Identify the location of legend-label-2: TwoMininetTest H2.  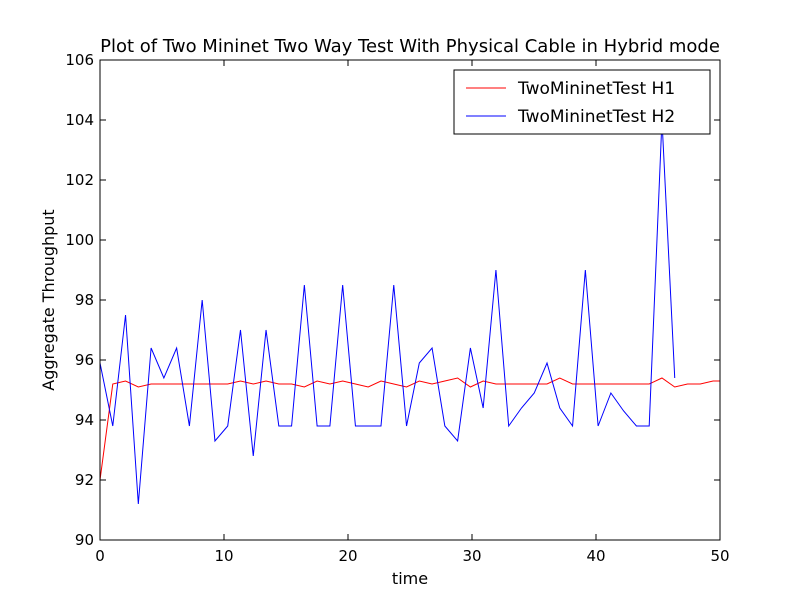
(596, 117).